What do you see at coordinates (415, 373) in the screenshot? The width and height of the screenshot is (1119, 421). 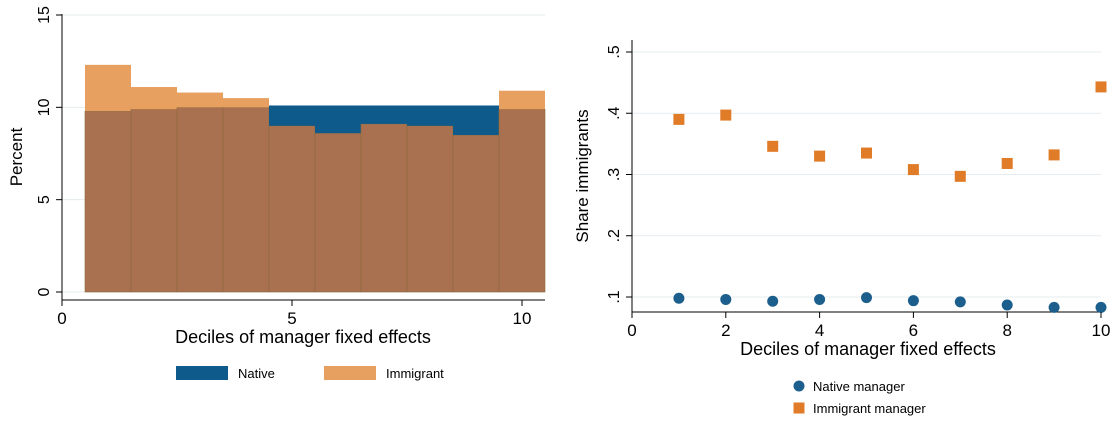 I see `legend-immigrant-label: Immigrant` at bounding box center [415, 373].